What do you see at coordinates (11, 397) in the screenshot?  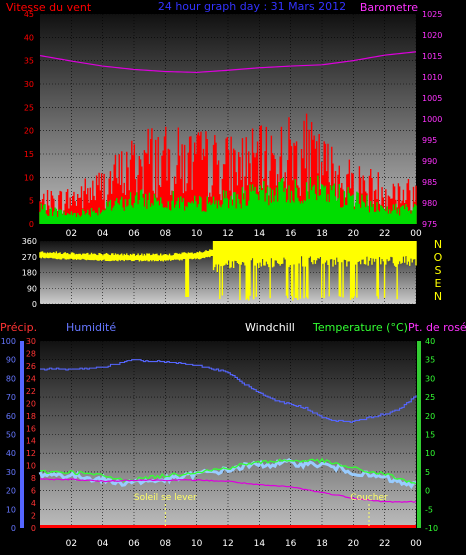 I see `humidity-tick-label: 70` at bounding box center [11, 397].